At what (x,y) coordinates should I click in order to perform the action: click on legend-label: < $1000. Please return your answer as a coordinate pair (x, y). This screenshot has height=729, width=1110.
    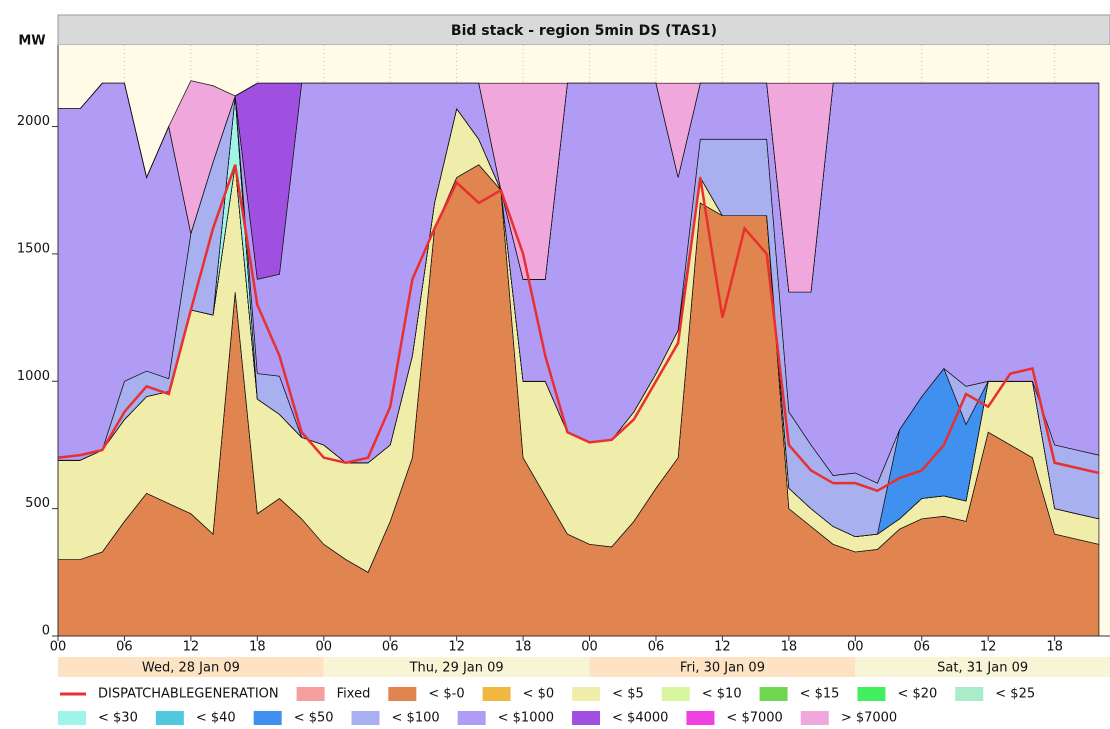
    Looking at the image, I should click on (526, 718).